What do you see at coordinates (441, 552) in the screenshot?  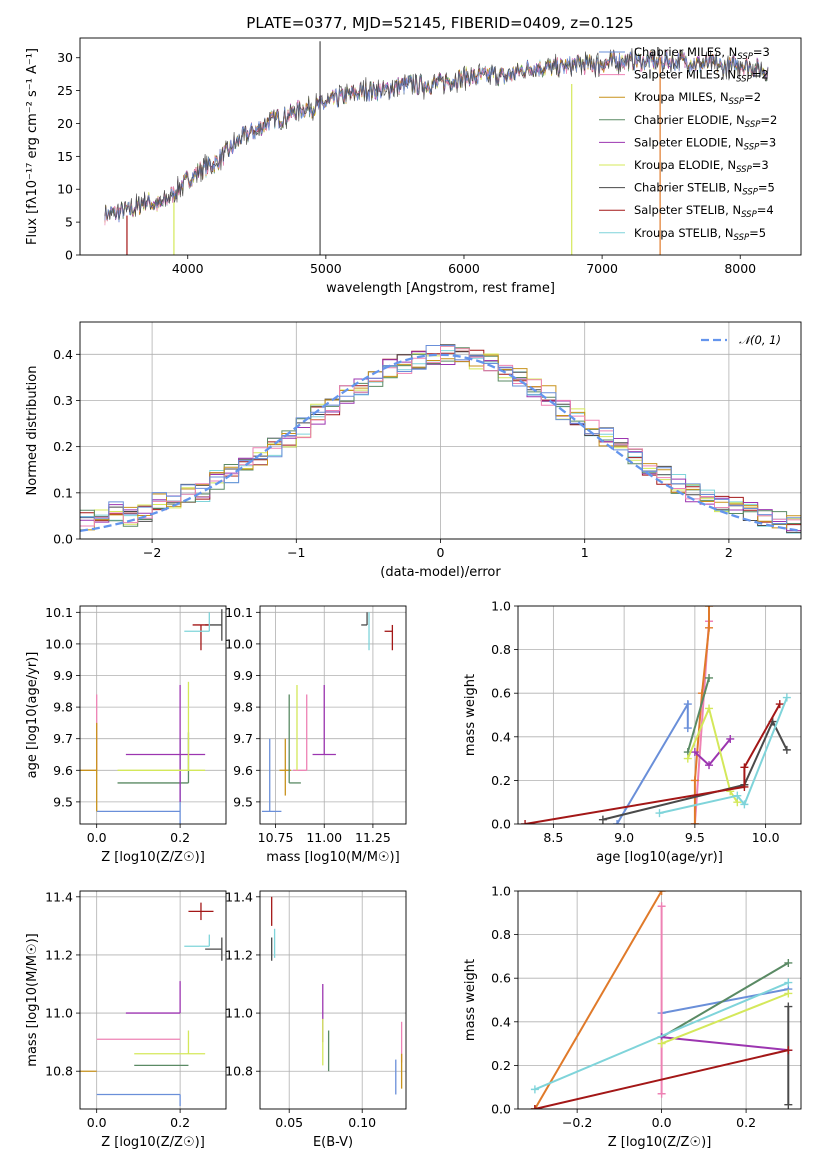 I see `x-tick-label: 0` at bounding box center [441, 552].